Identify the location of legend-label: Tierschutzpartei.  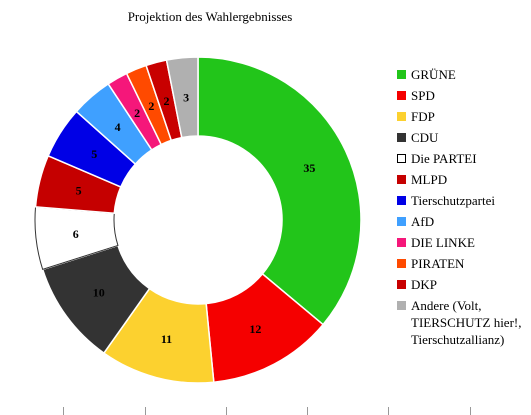
(453, 200).